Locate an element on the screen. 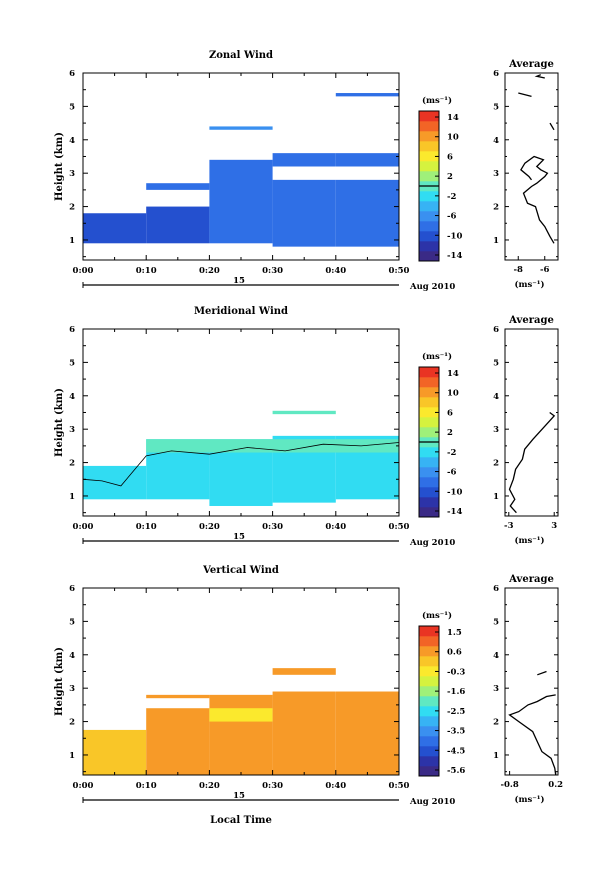 Image resolution: width=613 pixels, height=873 pixels. colorbar-tick-label: -2 is located at coordinates (452, 197).